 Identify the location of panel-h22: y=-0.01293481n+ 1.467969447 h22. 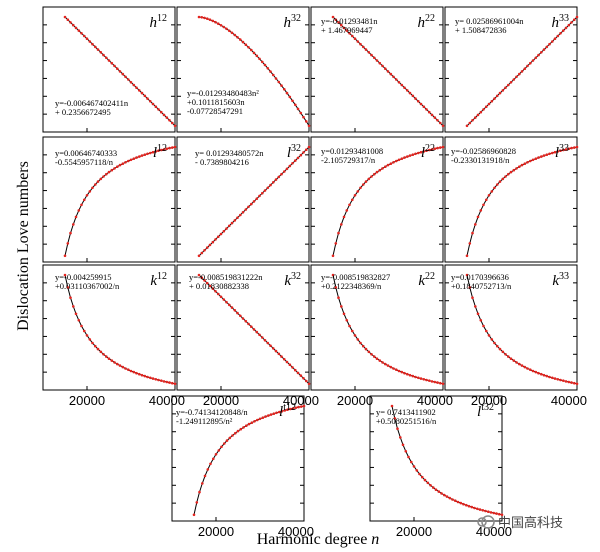
(377, 69).